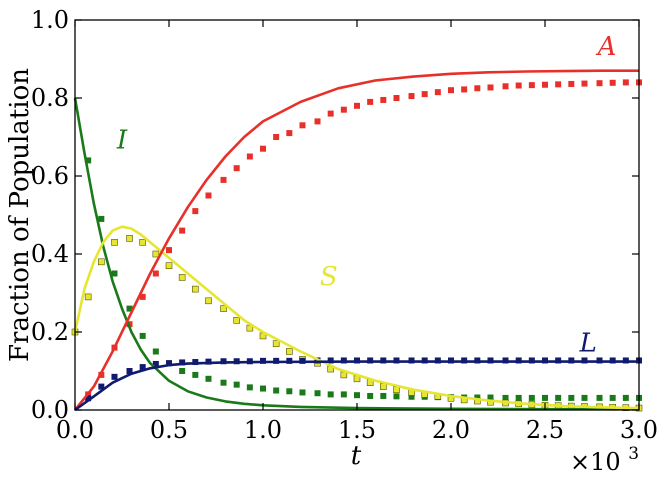 Image resolution: width=664 pixels, height=482 pixels. I want to click on series-l-line, so click(356, 386).